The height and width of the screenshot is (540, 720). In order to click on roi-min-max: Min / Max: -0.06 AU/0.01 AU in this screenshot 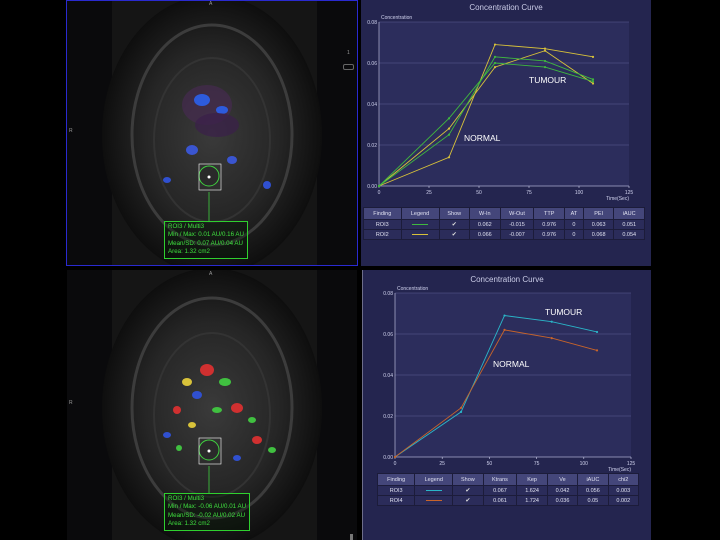, I will do `click(207, 507)`.